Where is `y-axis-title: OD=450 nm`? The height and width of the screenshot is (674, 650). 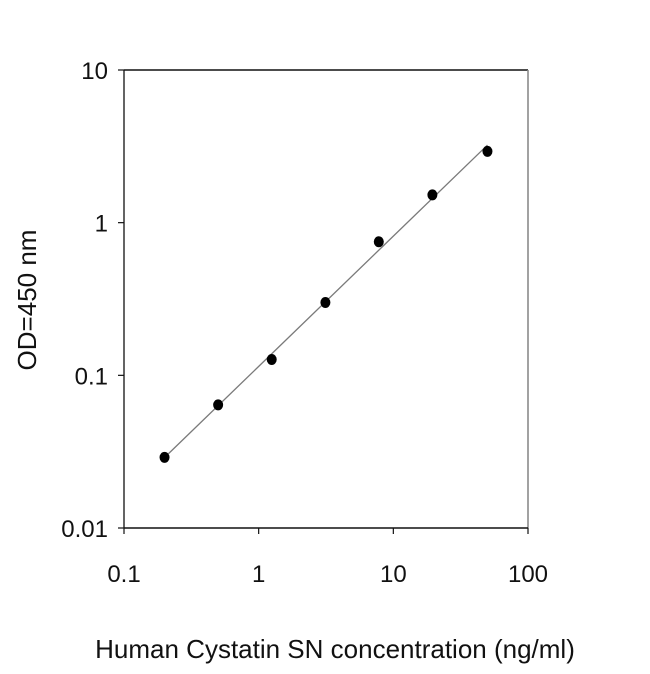
y-axis-title: OD=450 nm is located at coordinates (27, 300).